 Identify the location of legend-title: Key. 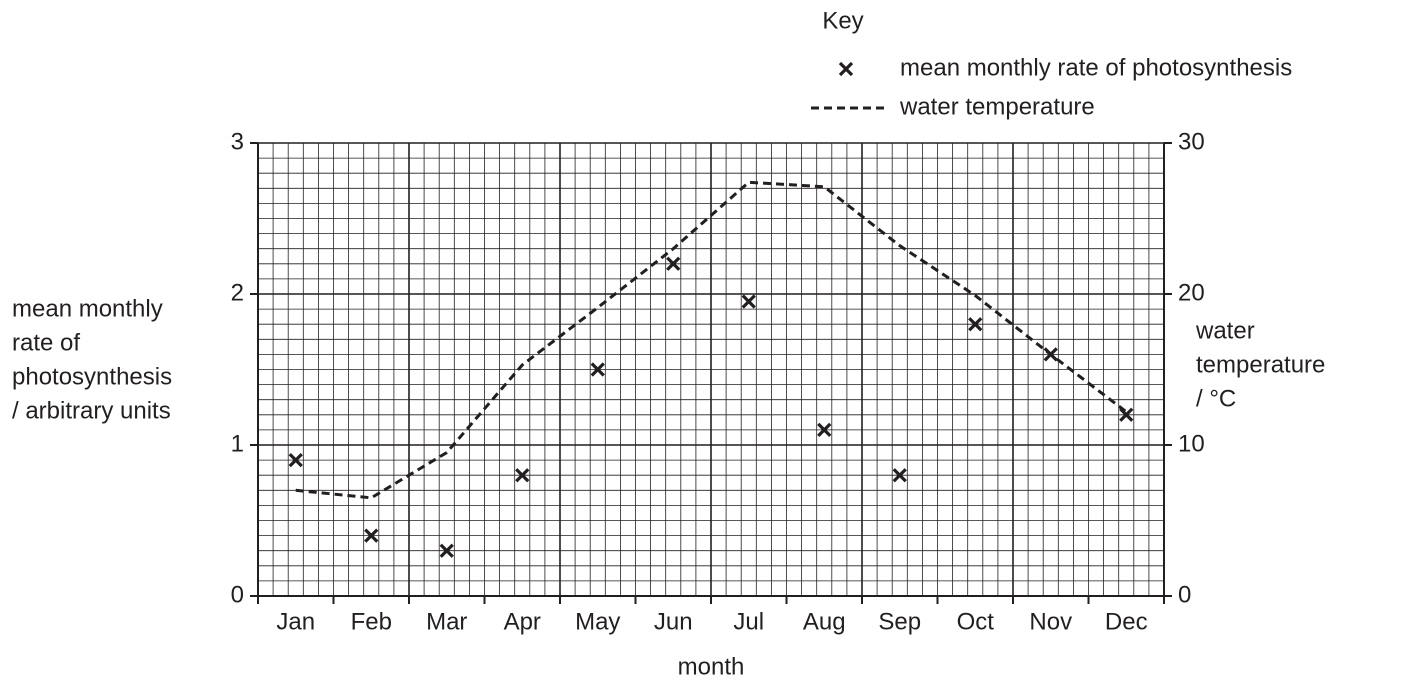
(842, 20).